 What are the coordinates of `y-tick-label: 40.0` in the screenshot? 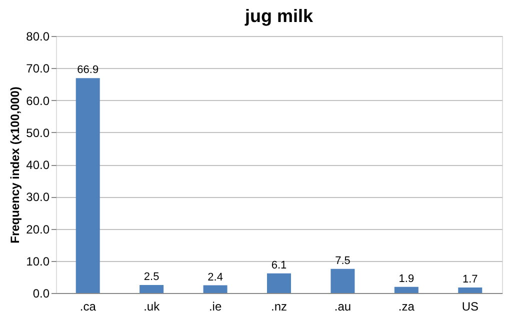 It's located at (38, 165).